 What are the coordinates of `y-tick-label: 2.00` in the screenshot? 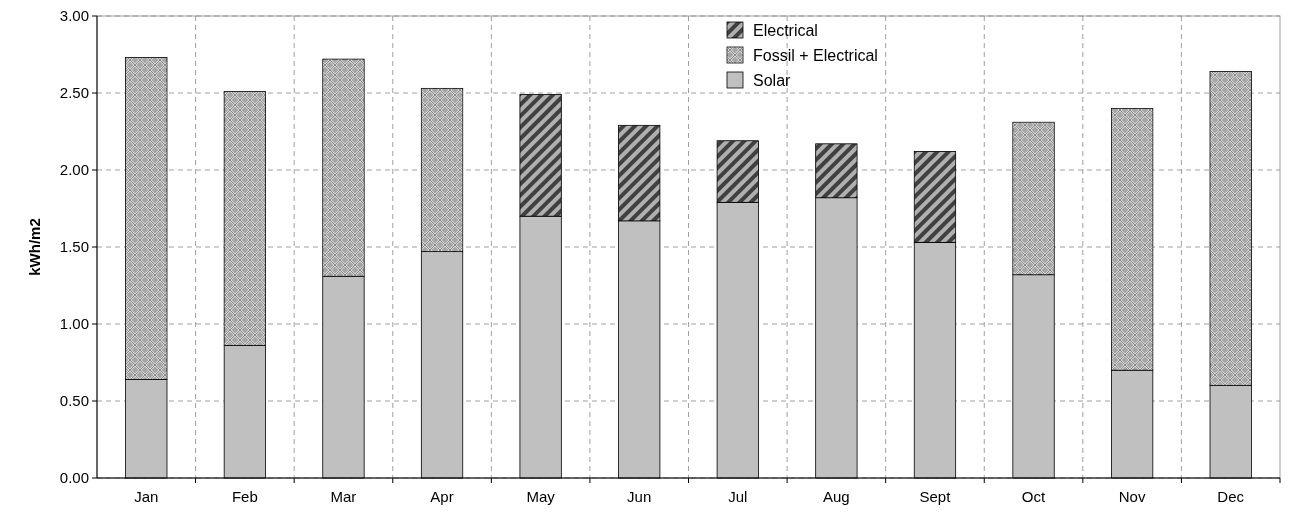 It's located at (74, 170).